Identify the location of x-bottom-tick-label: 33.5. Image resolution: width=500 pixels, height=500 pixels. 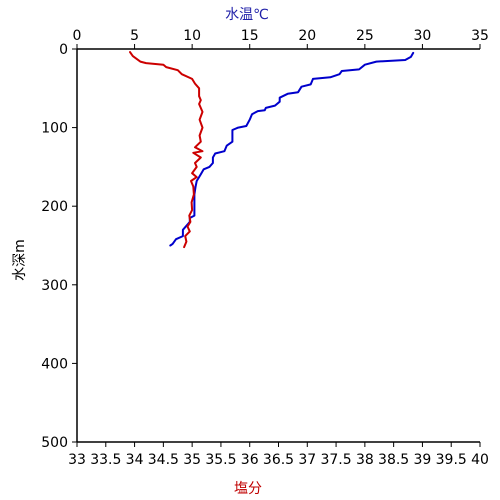
(105, 460).